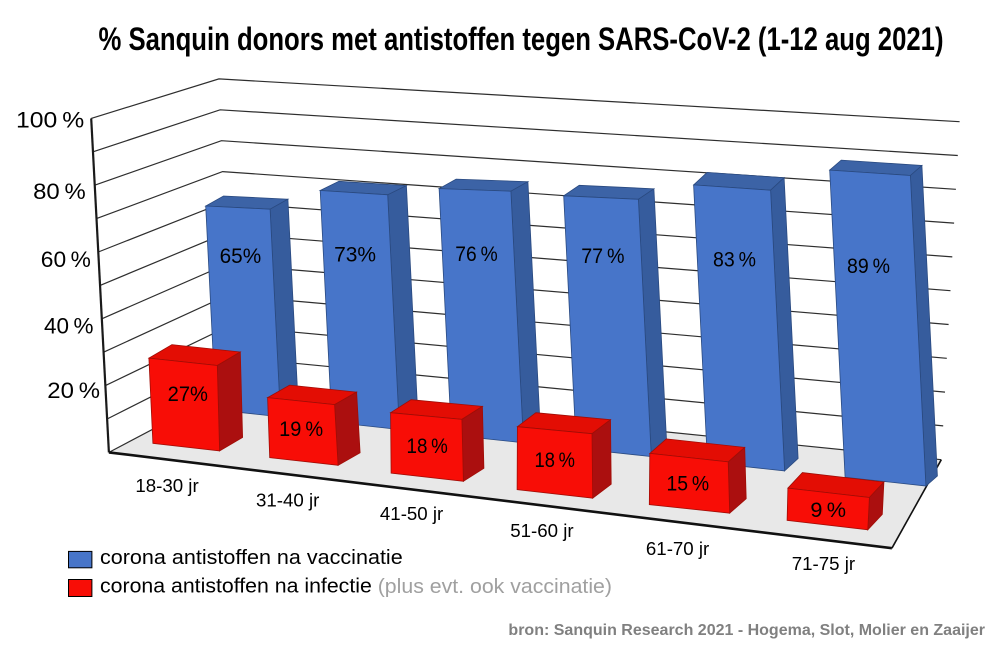  What do you see at coordinates (188, 394) in the screenshot?
I see `svg-text: 27%` at bounding box center [188, 394].